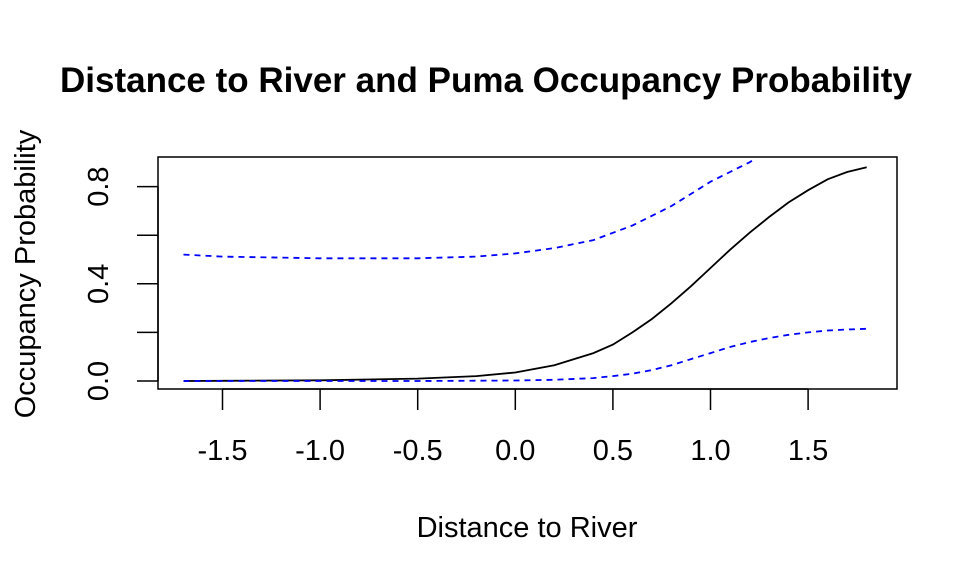 The height and width of the screenshot is (586, 978). I want to click on x-tick-label: 0.0, so click(515, 451).